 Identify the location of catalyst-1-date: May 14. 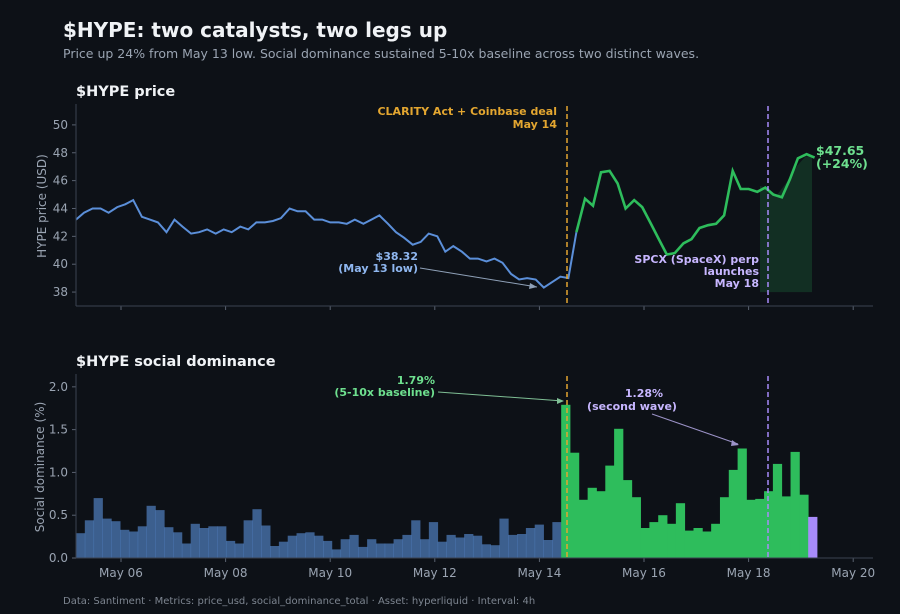
(535, 124).